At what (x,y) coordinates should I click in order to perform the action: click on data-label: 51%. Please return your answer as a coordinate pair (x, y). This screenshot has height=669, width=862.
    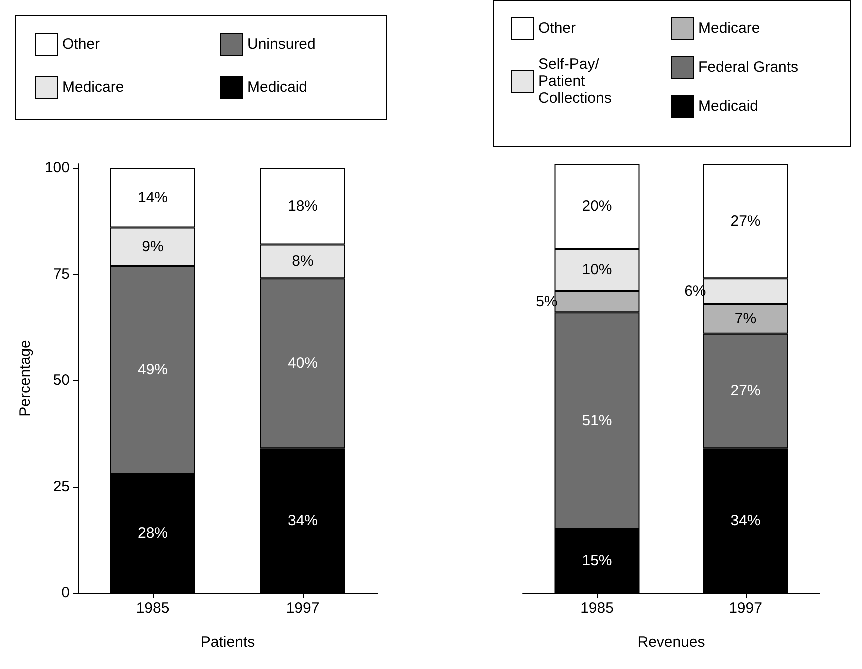
    Looking at the image, I should click on (597, 421).